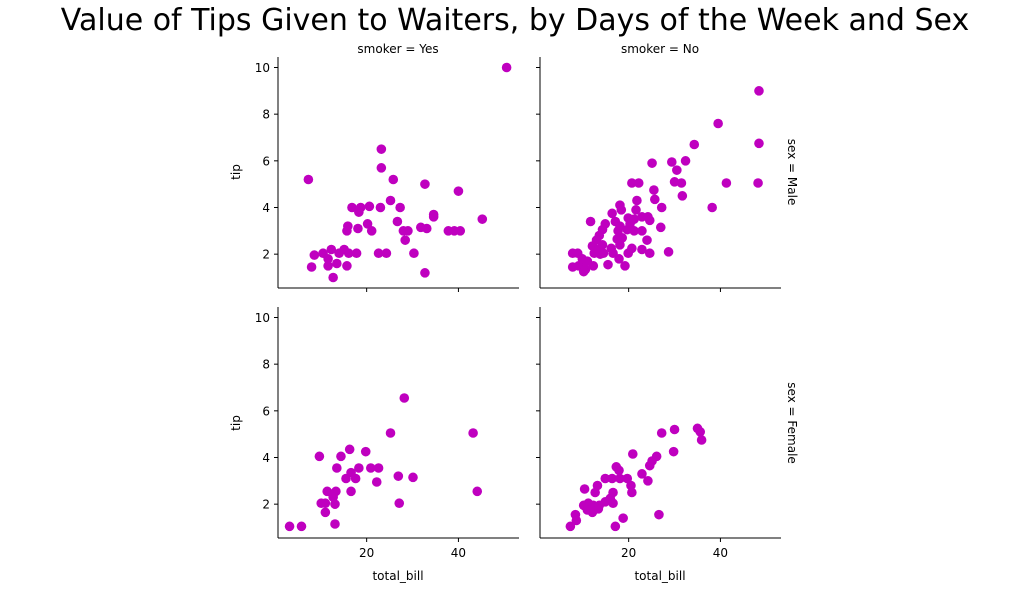  I want to click on y-tick-label: 10, so click(262, 318).